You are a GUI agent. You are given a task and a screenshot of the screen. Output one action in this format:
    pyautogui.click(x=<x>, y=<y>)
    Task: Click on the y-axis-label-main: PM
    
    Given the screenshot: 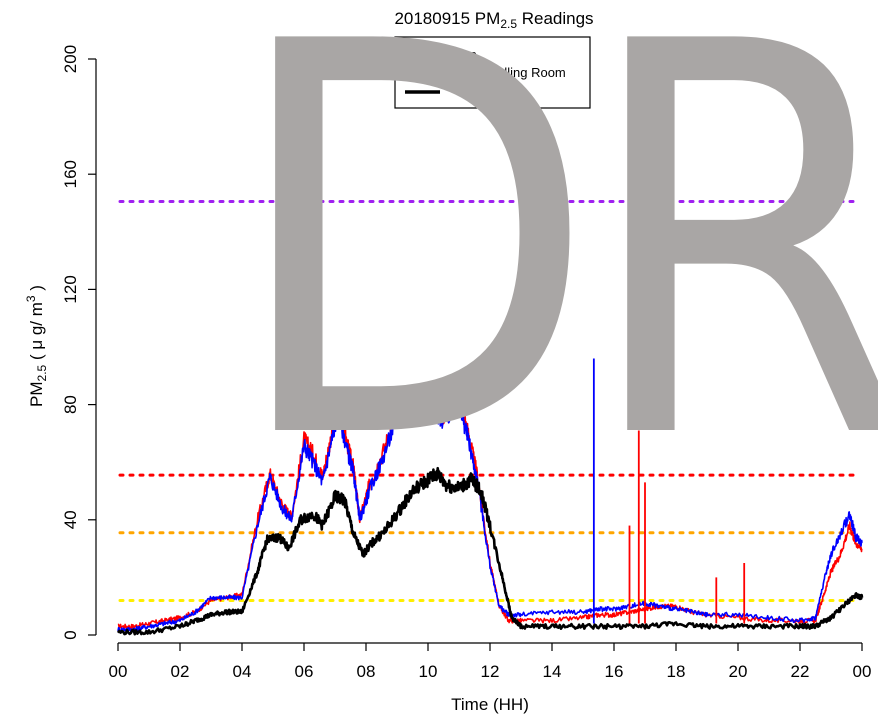 What is the action you would take?
    pyautogui.click(x=36, y=394)
    